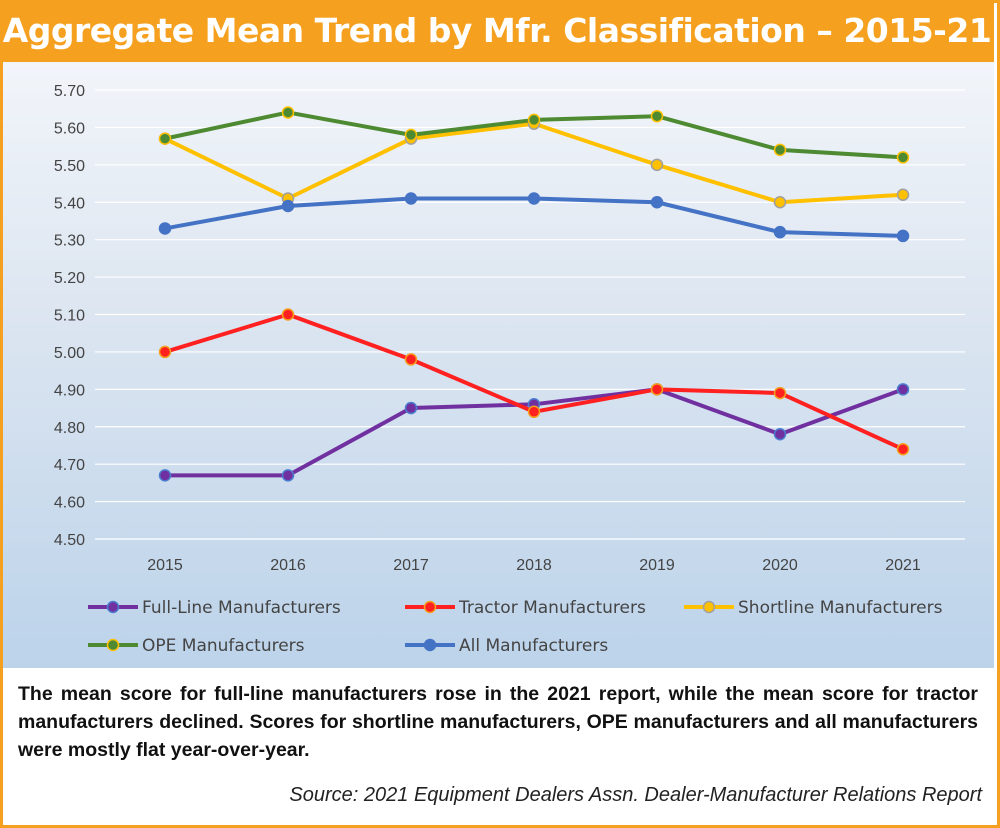 Image resolution: width=1000 pixels, height=828 pixels. Describe the element at coordinates (533, 646) in the screenshot. I see `legend-label: All Manufacturers` at that location.